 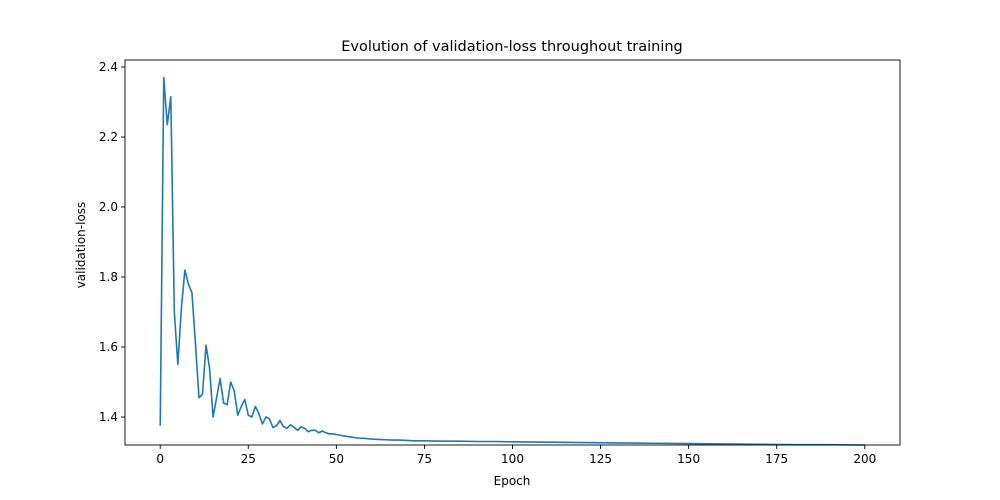 I want to click on y-tick-label-2: 2.0, so click(x=108, y=207).